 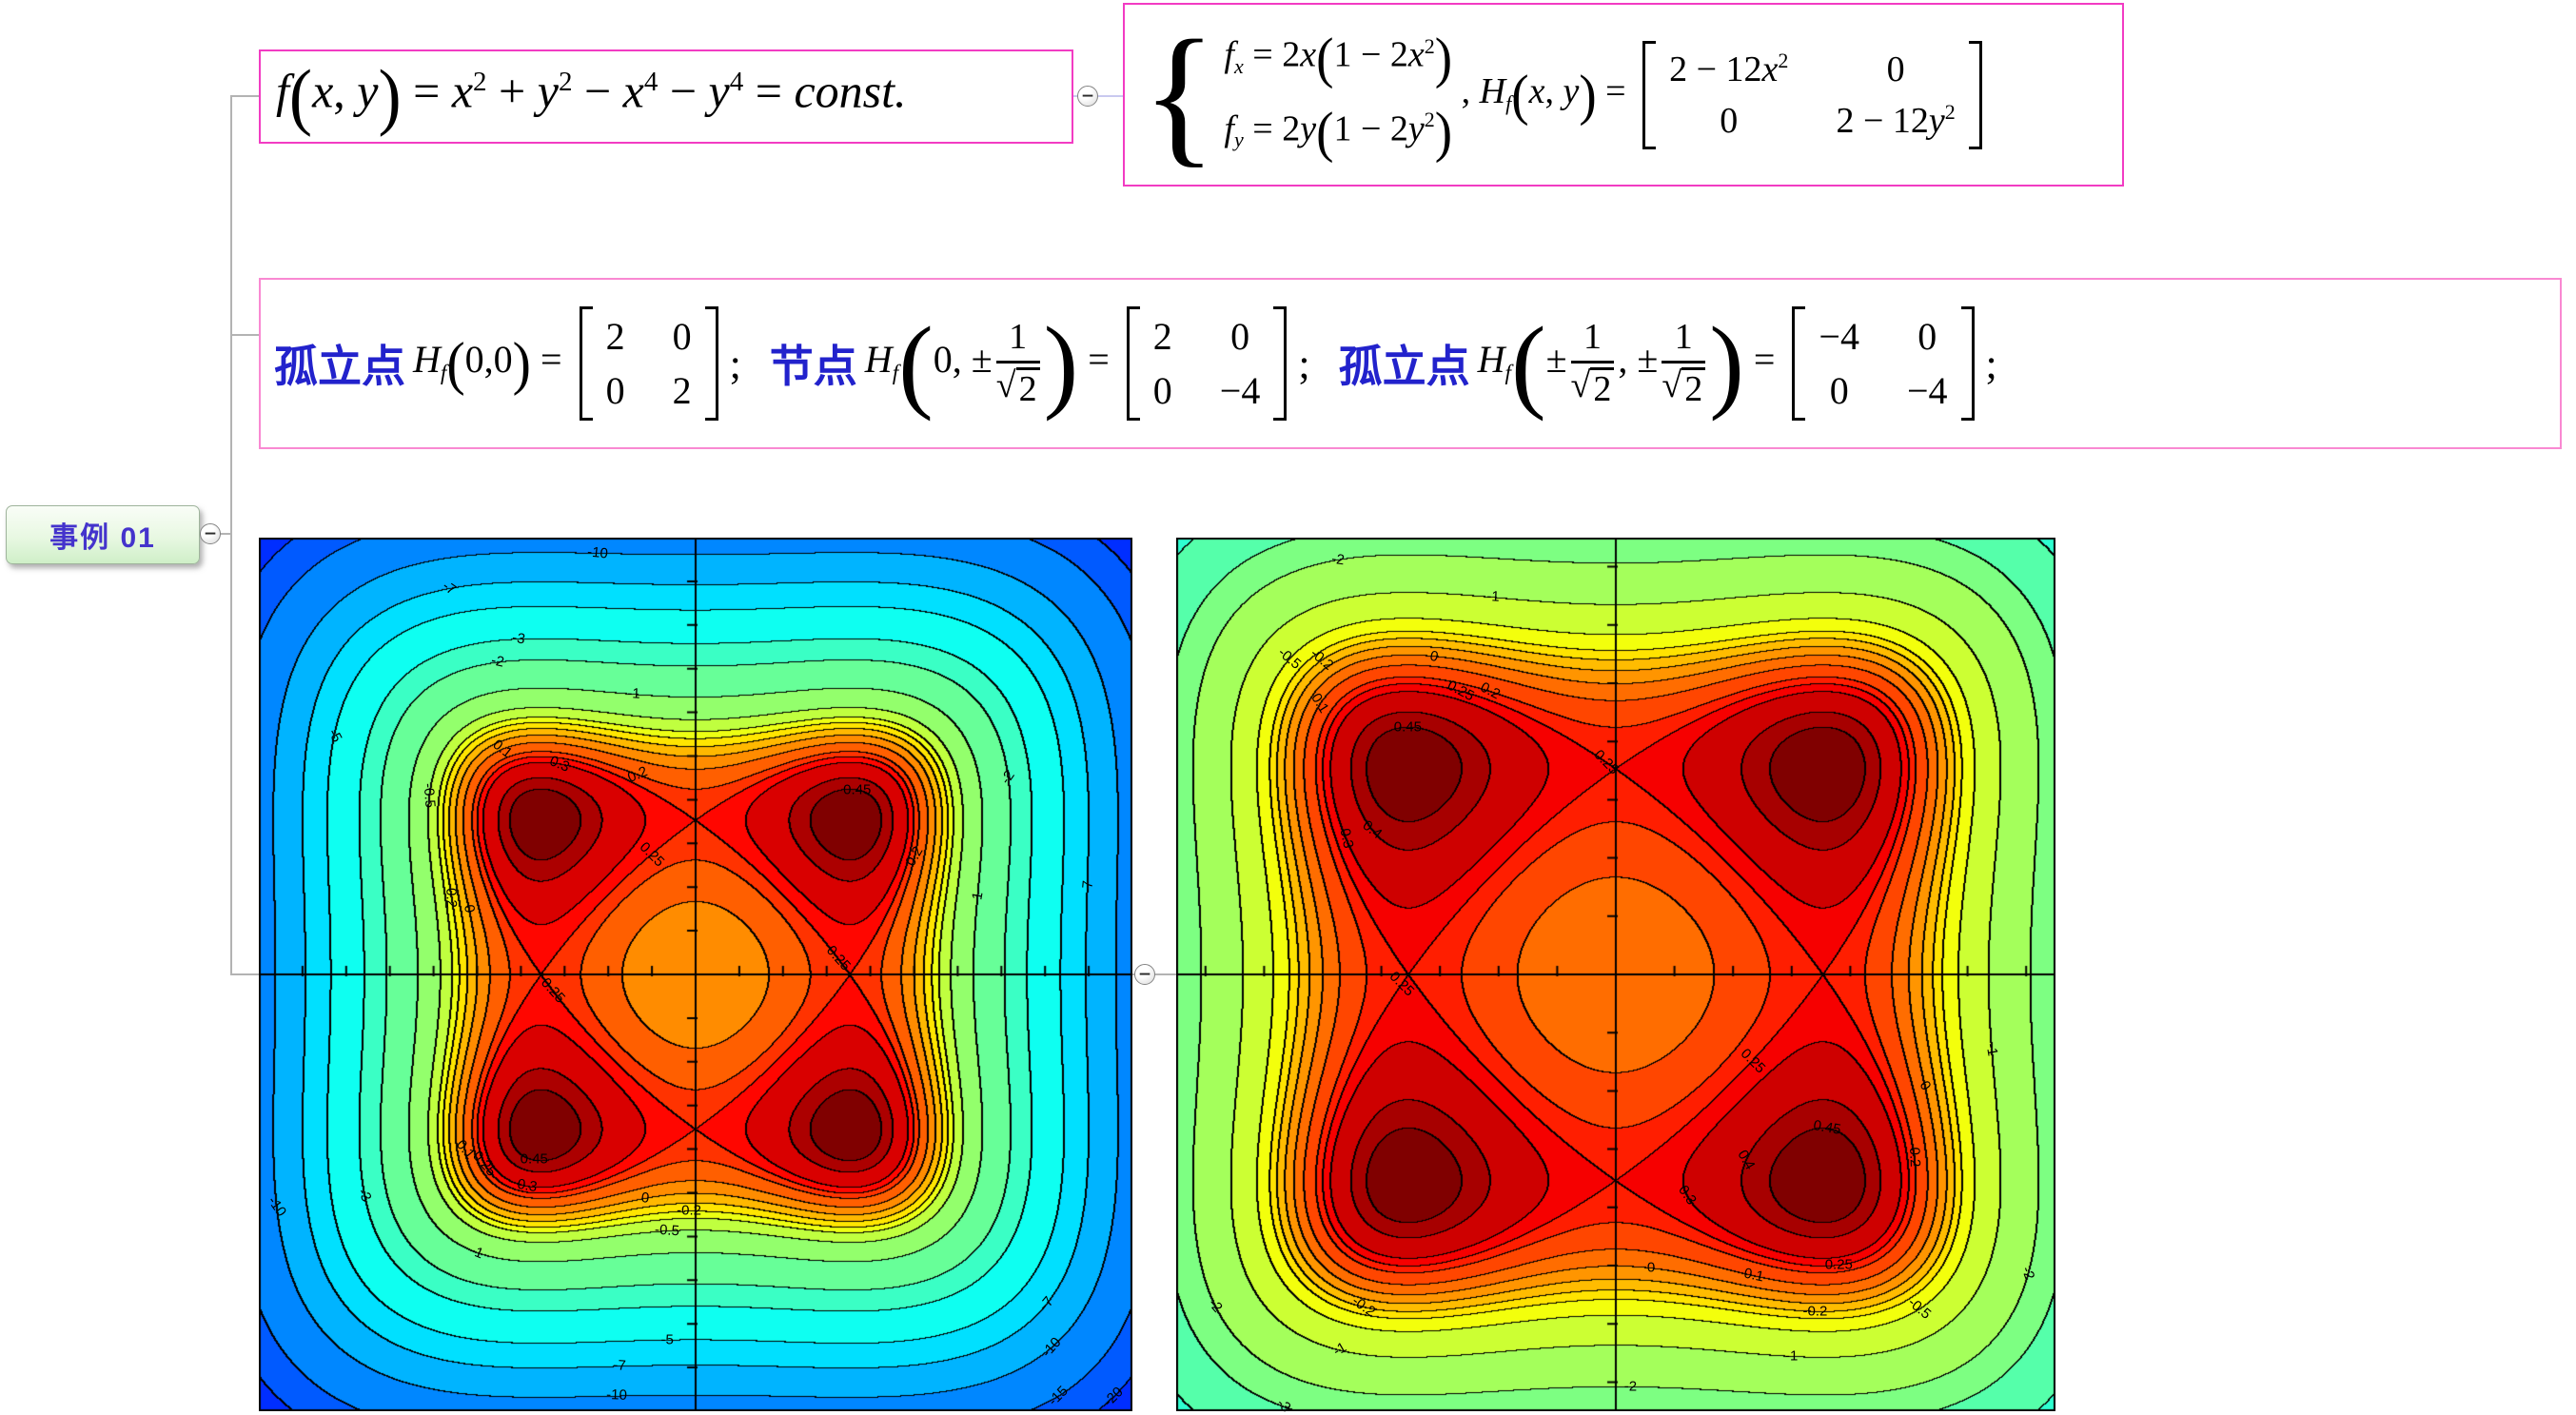 I want to click on connector-formula-derivatives, so click(x=1098, y=96).